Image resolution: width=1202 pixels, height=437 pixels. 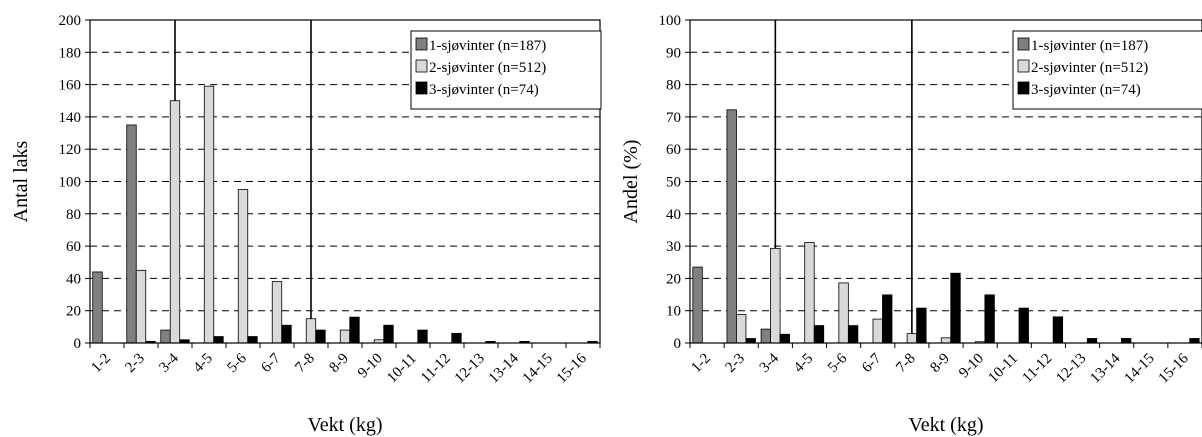 I want to click on y-tick-label: 50, so click(x=673, y=183).